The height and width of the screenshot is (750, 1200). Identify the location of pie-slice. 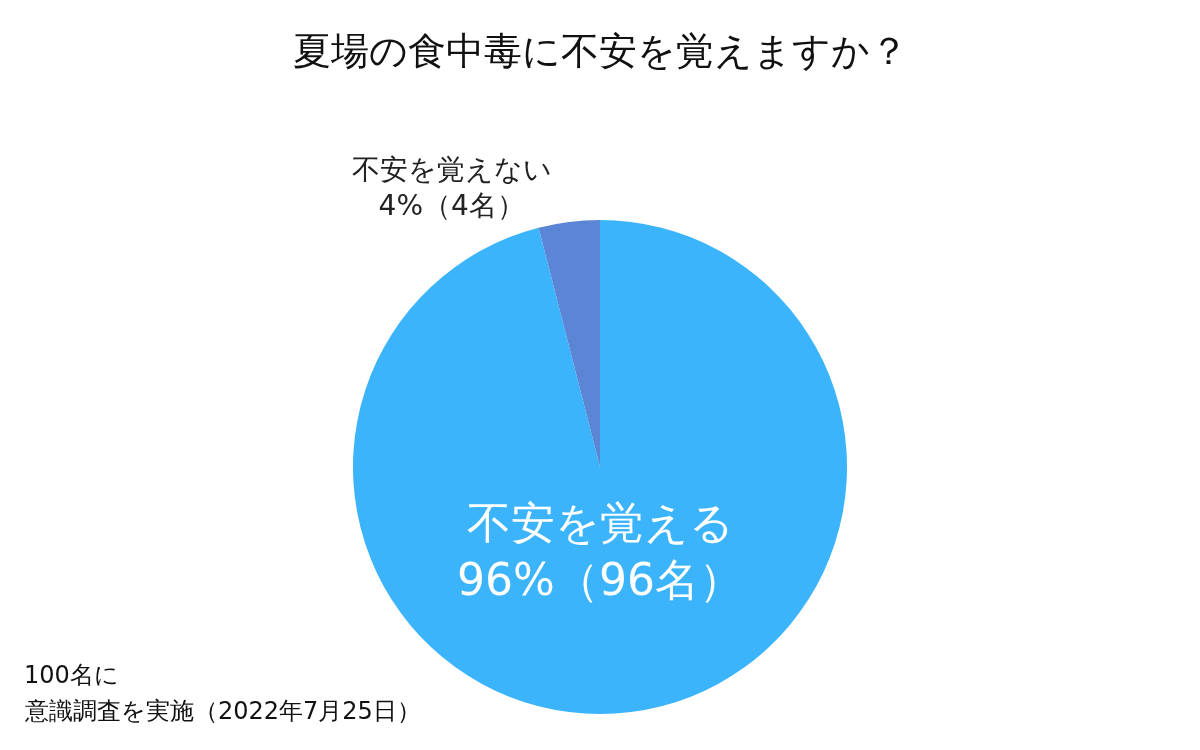
(569, 343).